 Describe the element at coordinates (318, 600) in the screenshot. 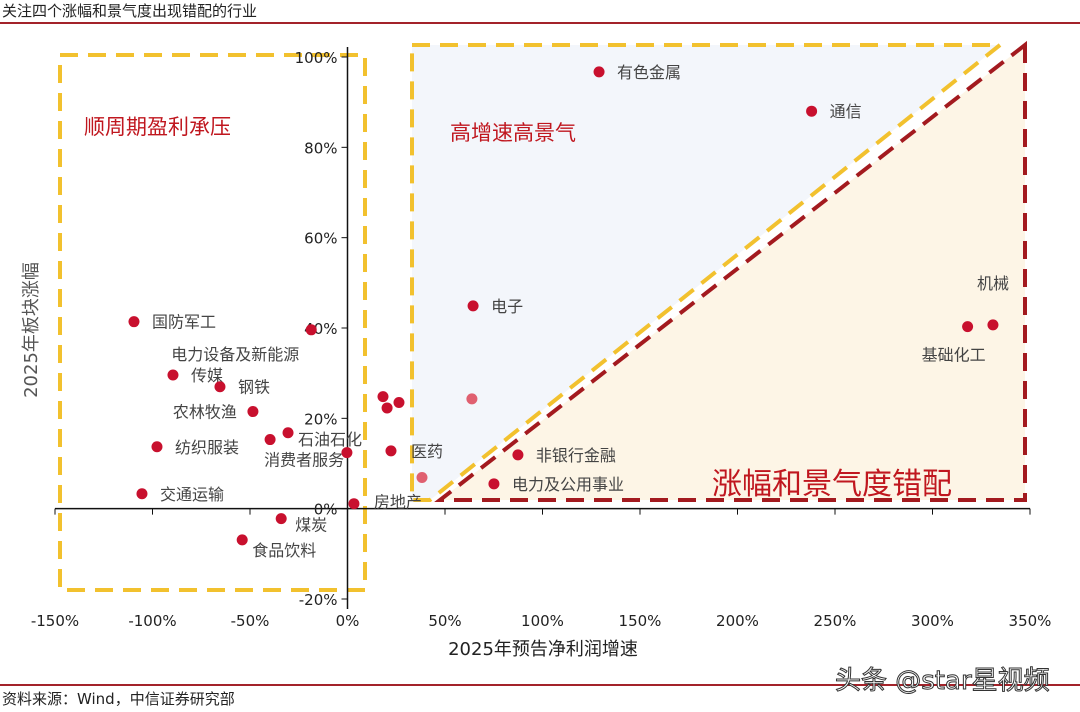

I see `y-tick-label: -20%` at that location.